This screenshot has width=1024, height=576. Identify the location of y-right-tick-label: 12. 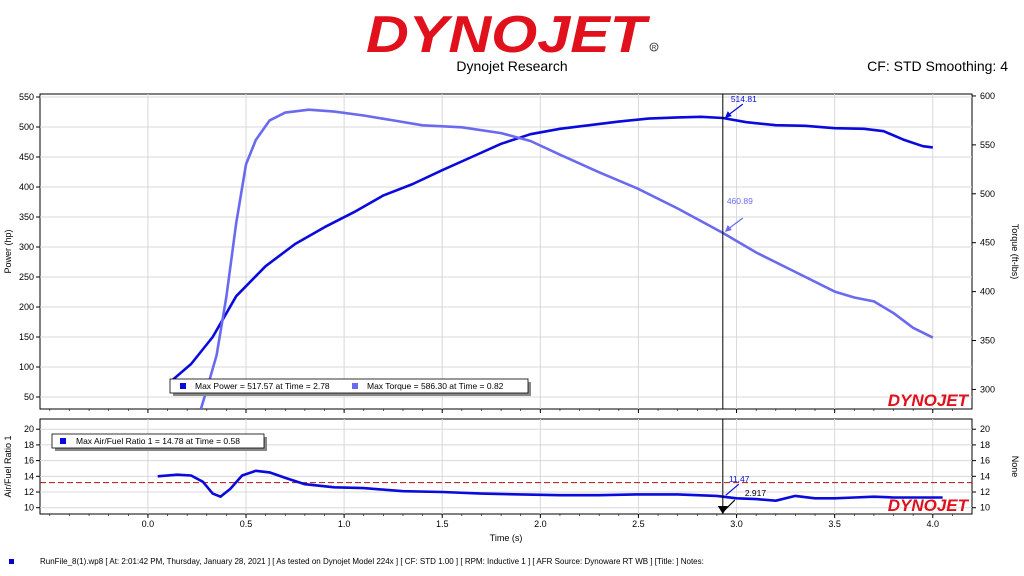
(985, 492).